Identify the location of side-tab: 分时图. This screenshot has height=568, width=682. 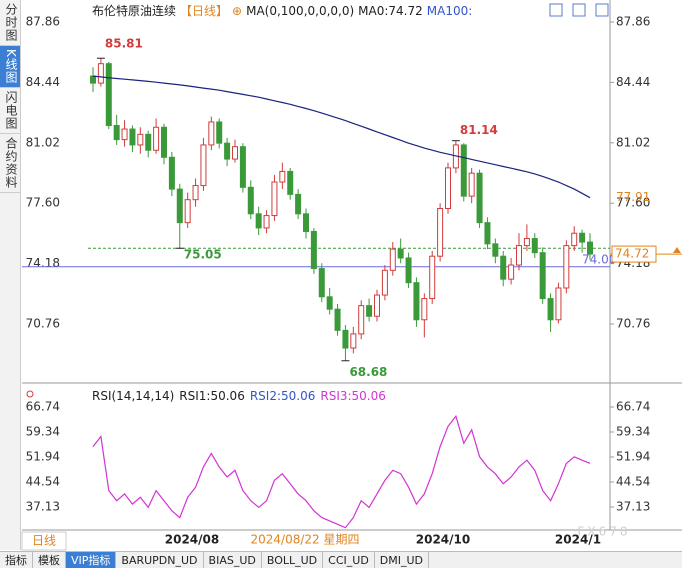
(10, 23).